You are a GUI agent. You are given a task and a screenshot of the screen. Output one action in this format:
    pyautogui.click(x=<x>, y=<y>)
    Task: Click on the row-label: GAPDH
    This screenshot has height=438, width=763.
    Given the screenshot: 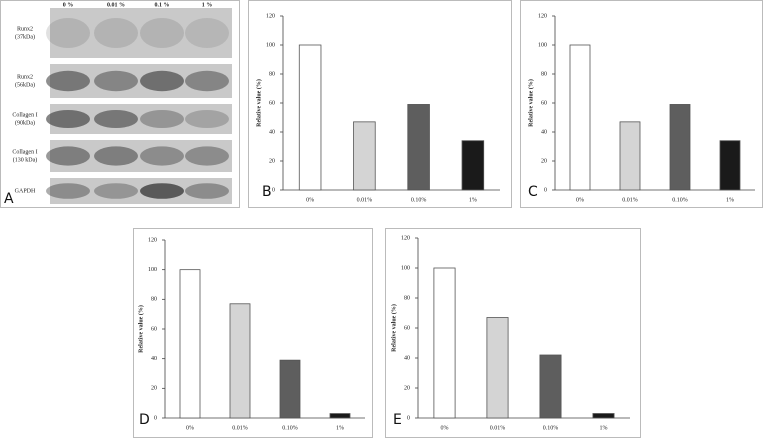 What is the action you would take?
    pyautogui.click(x=25, y=191)
    